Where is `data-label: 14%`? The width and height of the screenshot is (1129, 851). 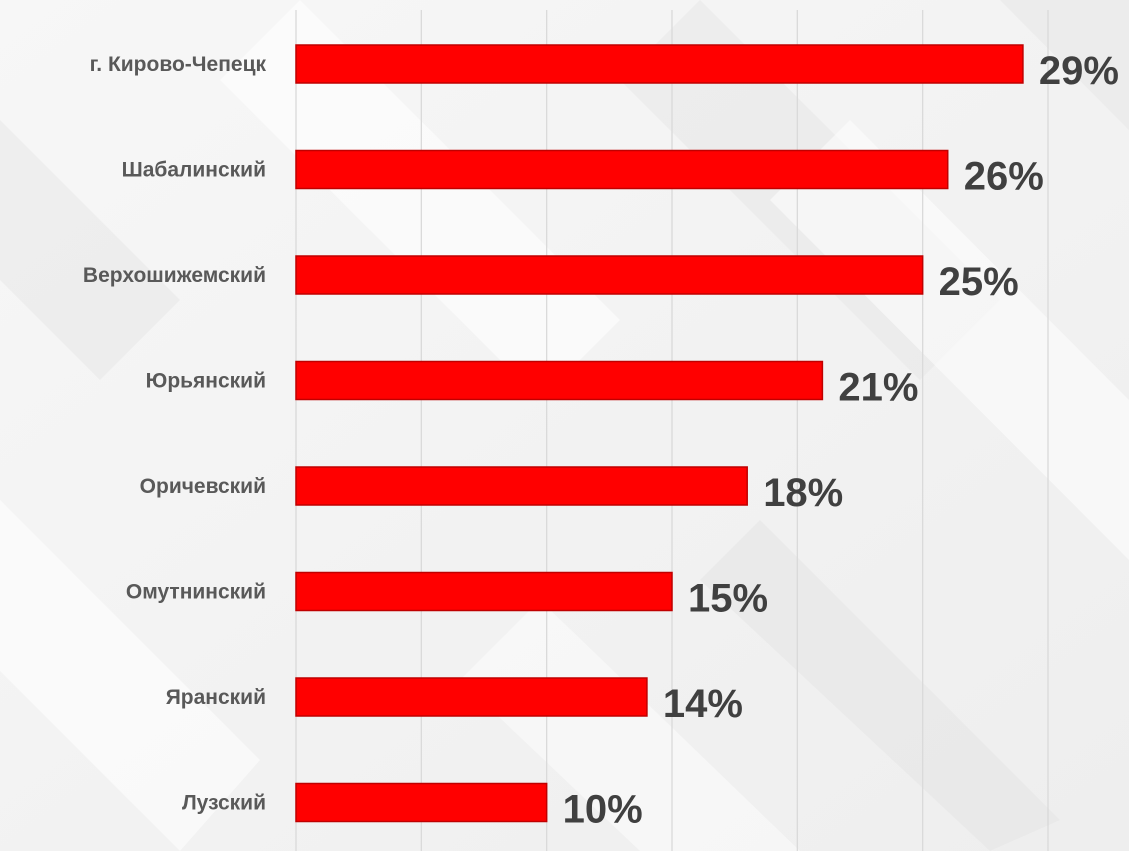
data-label: 14% is located at coordinates (703, 704).